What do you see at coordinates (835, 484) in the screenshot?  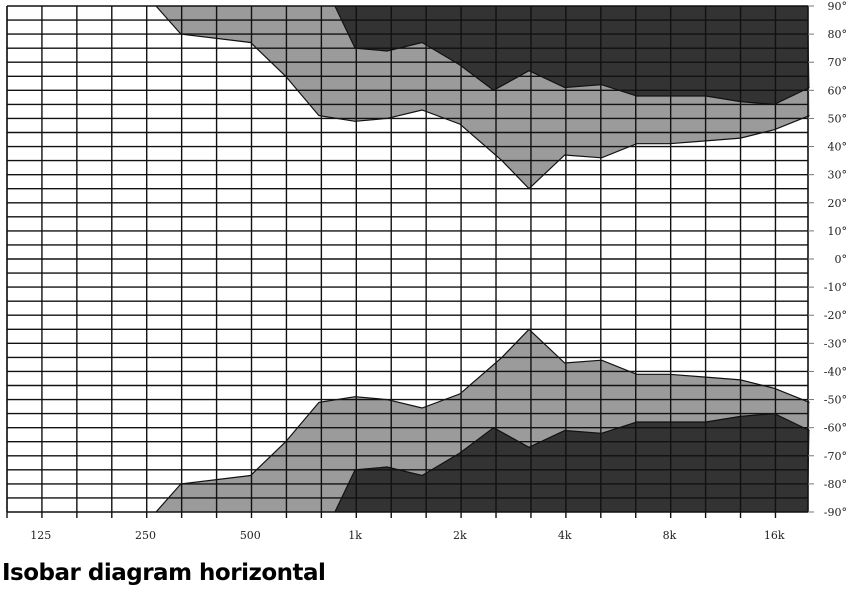 I see `y-tick-label: -80°` at bounding box center [835, 484].